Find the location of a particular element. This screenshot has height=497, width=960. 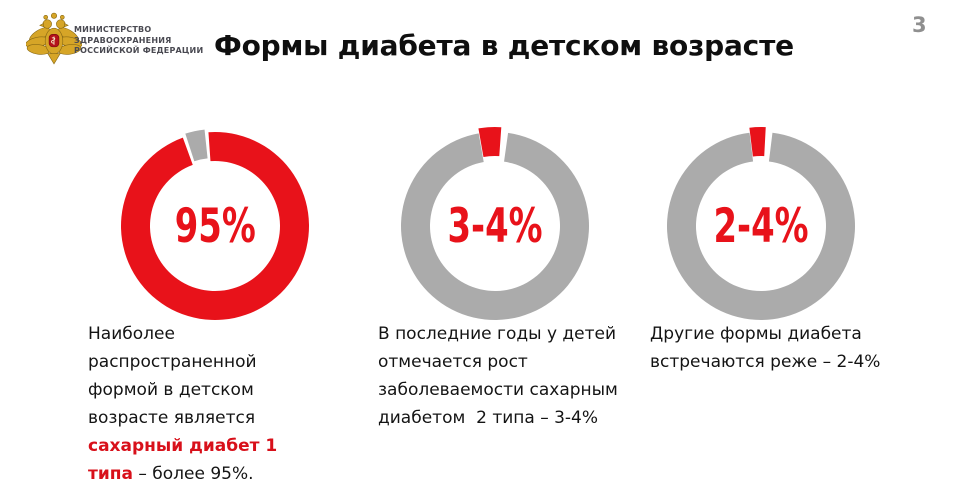

ministry-line: РОССИЙСКОЙ ФЕДЕРАЦИИ is located at coordinates (139, 50).